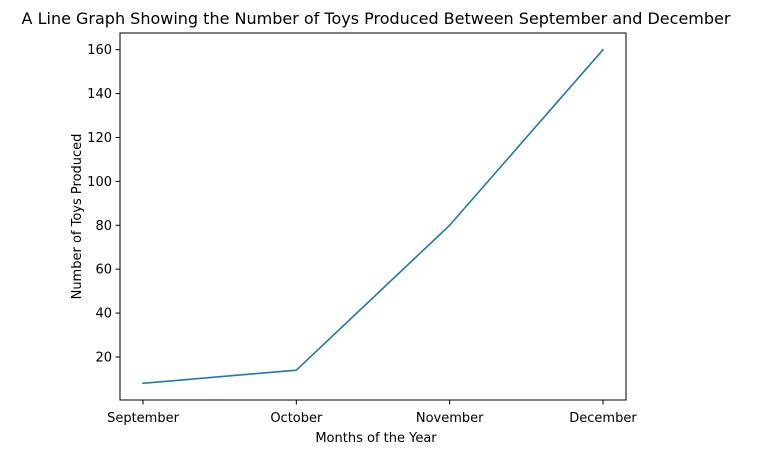 Image resolution: width=782 pixels, height=457 pixels. I want to click on y-tick-label: 60, so click(103, 270).